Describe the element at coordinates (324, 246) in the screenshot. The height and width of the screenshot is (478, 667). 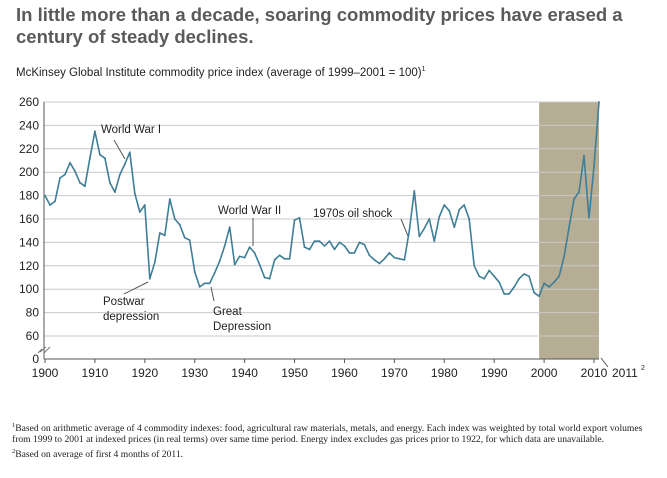
I see `data-point-1956` at that location.